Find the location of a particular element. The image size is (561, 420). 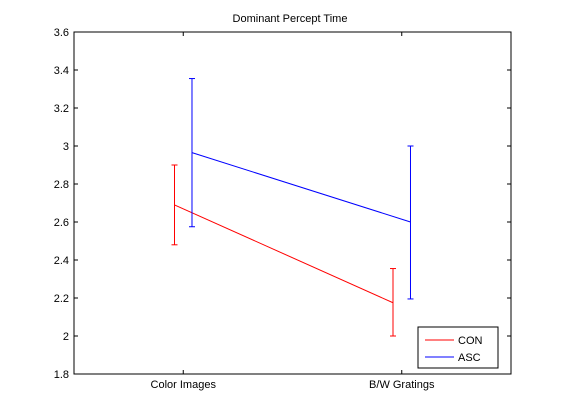

legend: CON ASC is located at coordinates (458, 347).